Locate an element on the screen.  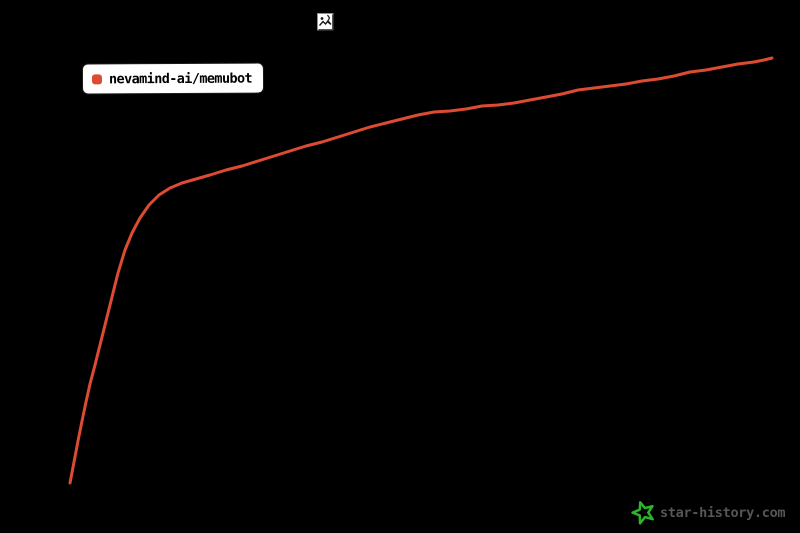
watermark: star-history.com is located at coordinates (708, 512).